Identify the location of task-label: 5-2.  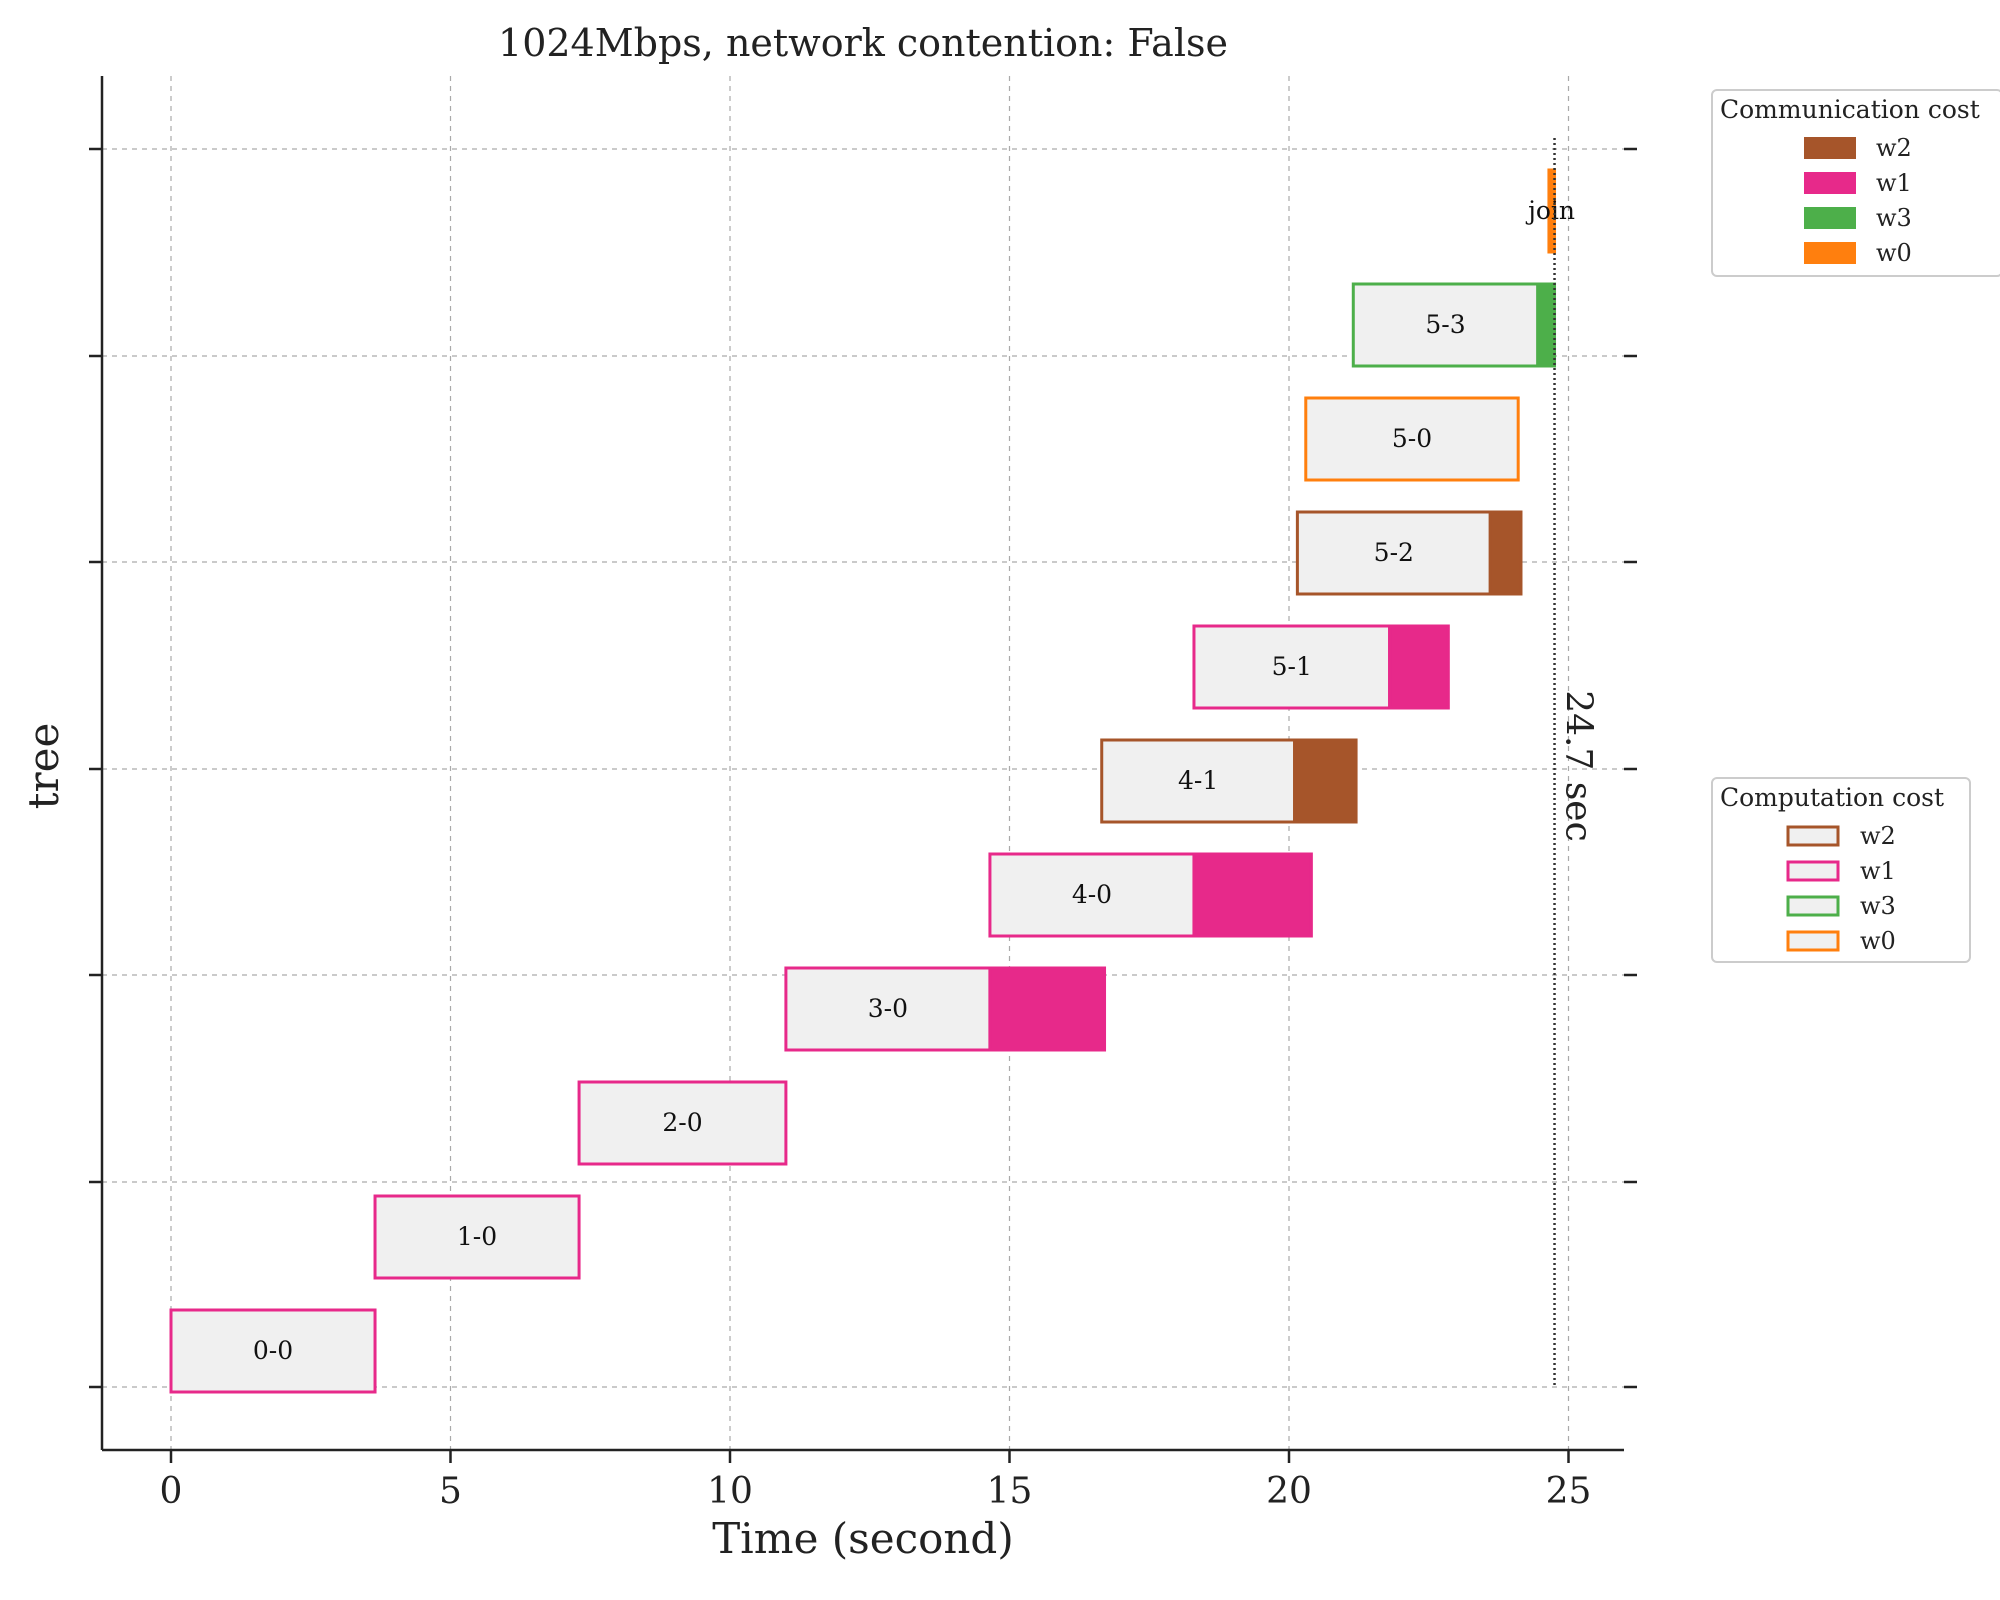
(1394, 552).